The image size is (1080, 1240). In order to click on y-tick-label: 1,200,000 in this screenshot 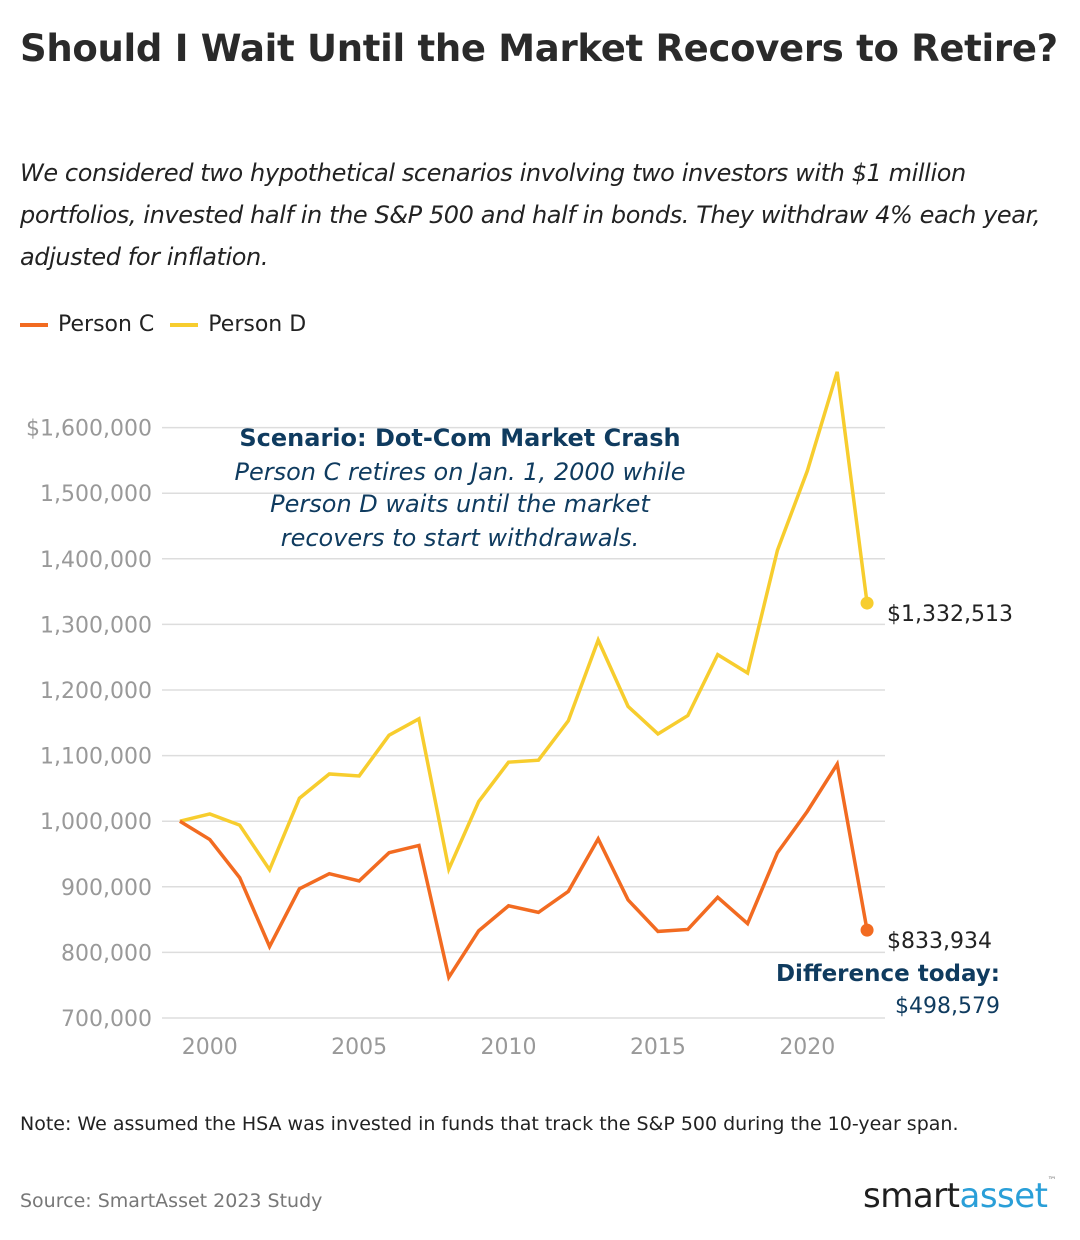, I will do `click(96, 691)`.